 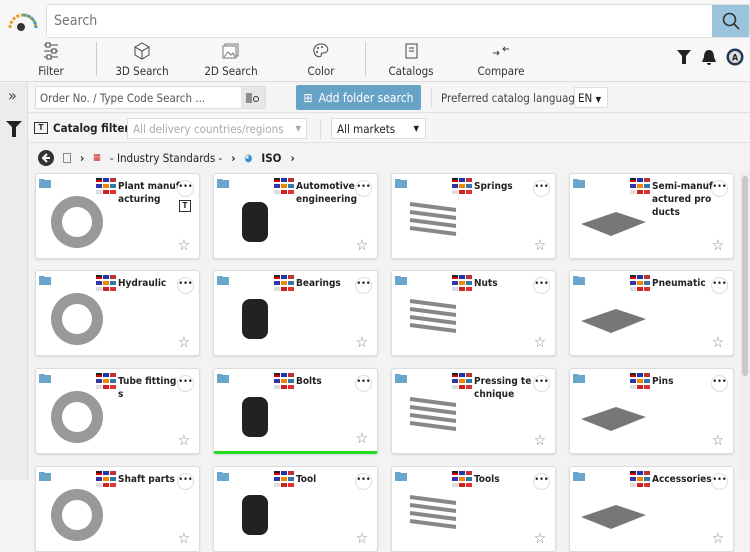 I want to click on catalog-title: Tube fittings, so click(x=147, y=388).